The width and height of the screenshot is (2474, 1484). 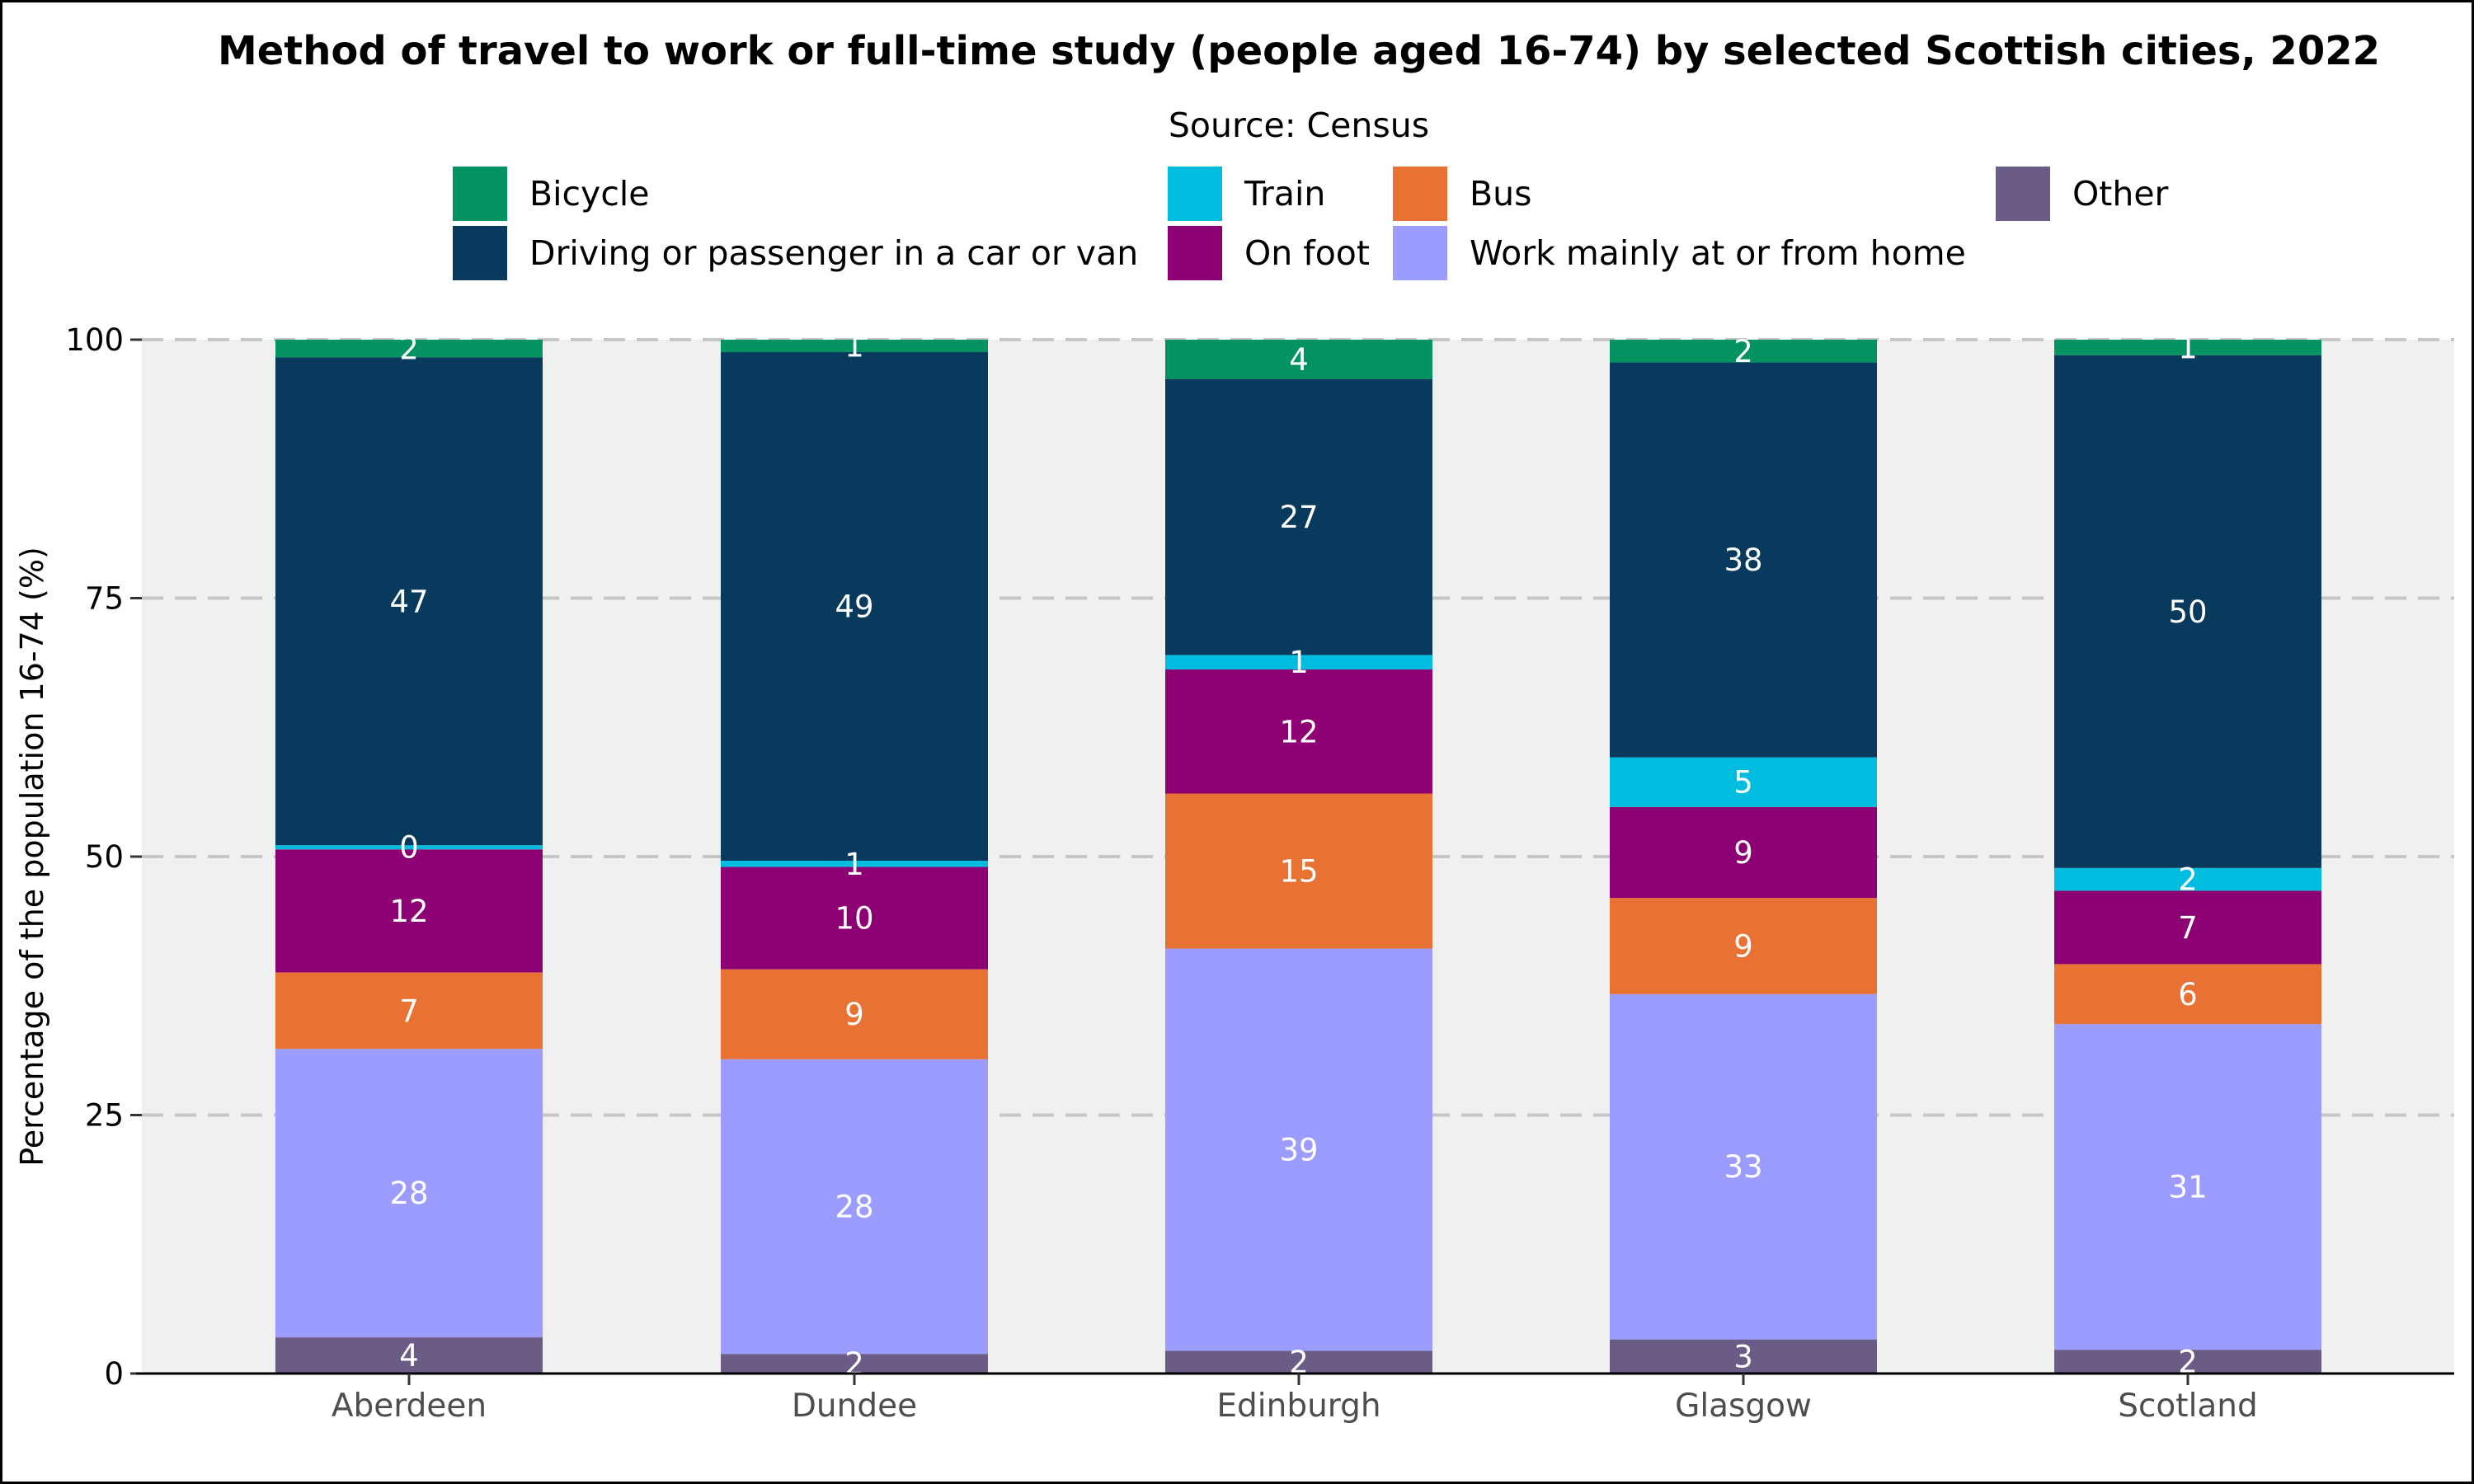 I want to click on bar-scotland-driving-or-passenger-in-a-car-or-van, so click(x=2187, y=611).